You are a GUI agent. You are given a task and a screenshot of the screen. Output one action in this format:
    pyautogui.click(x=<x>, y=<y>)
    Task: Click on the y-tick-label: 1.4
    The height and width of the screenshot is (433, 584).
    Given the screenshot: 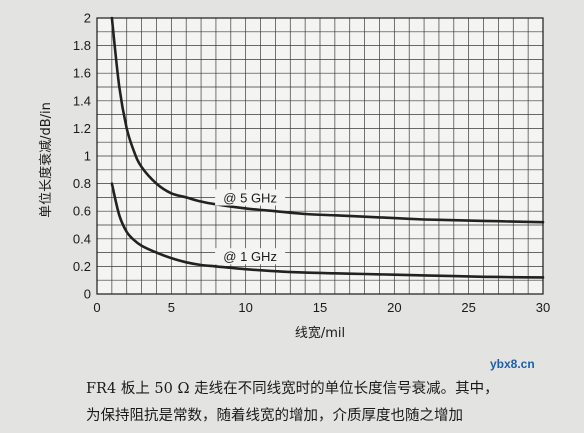 What is the action you would take?
    pyautogui.click(x=82, y=100)
    